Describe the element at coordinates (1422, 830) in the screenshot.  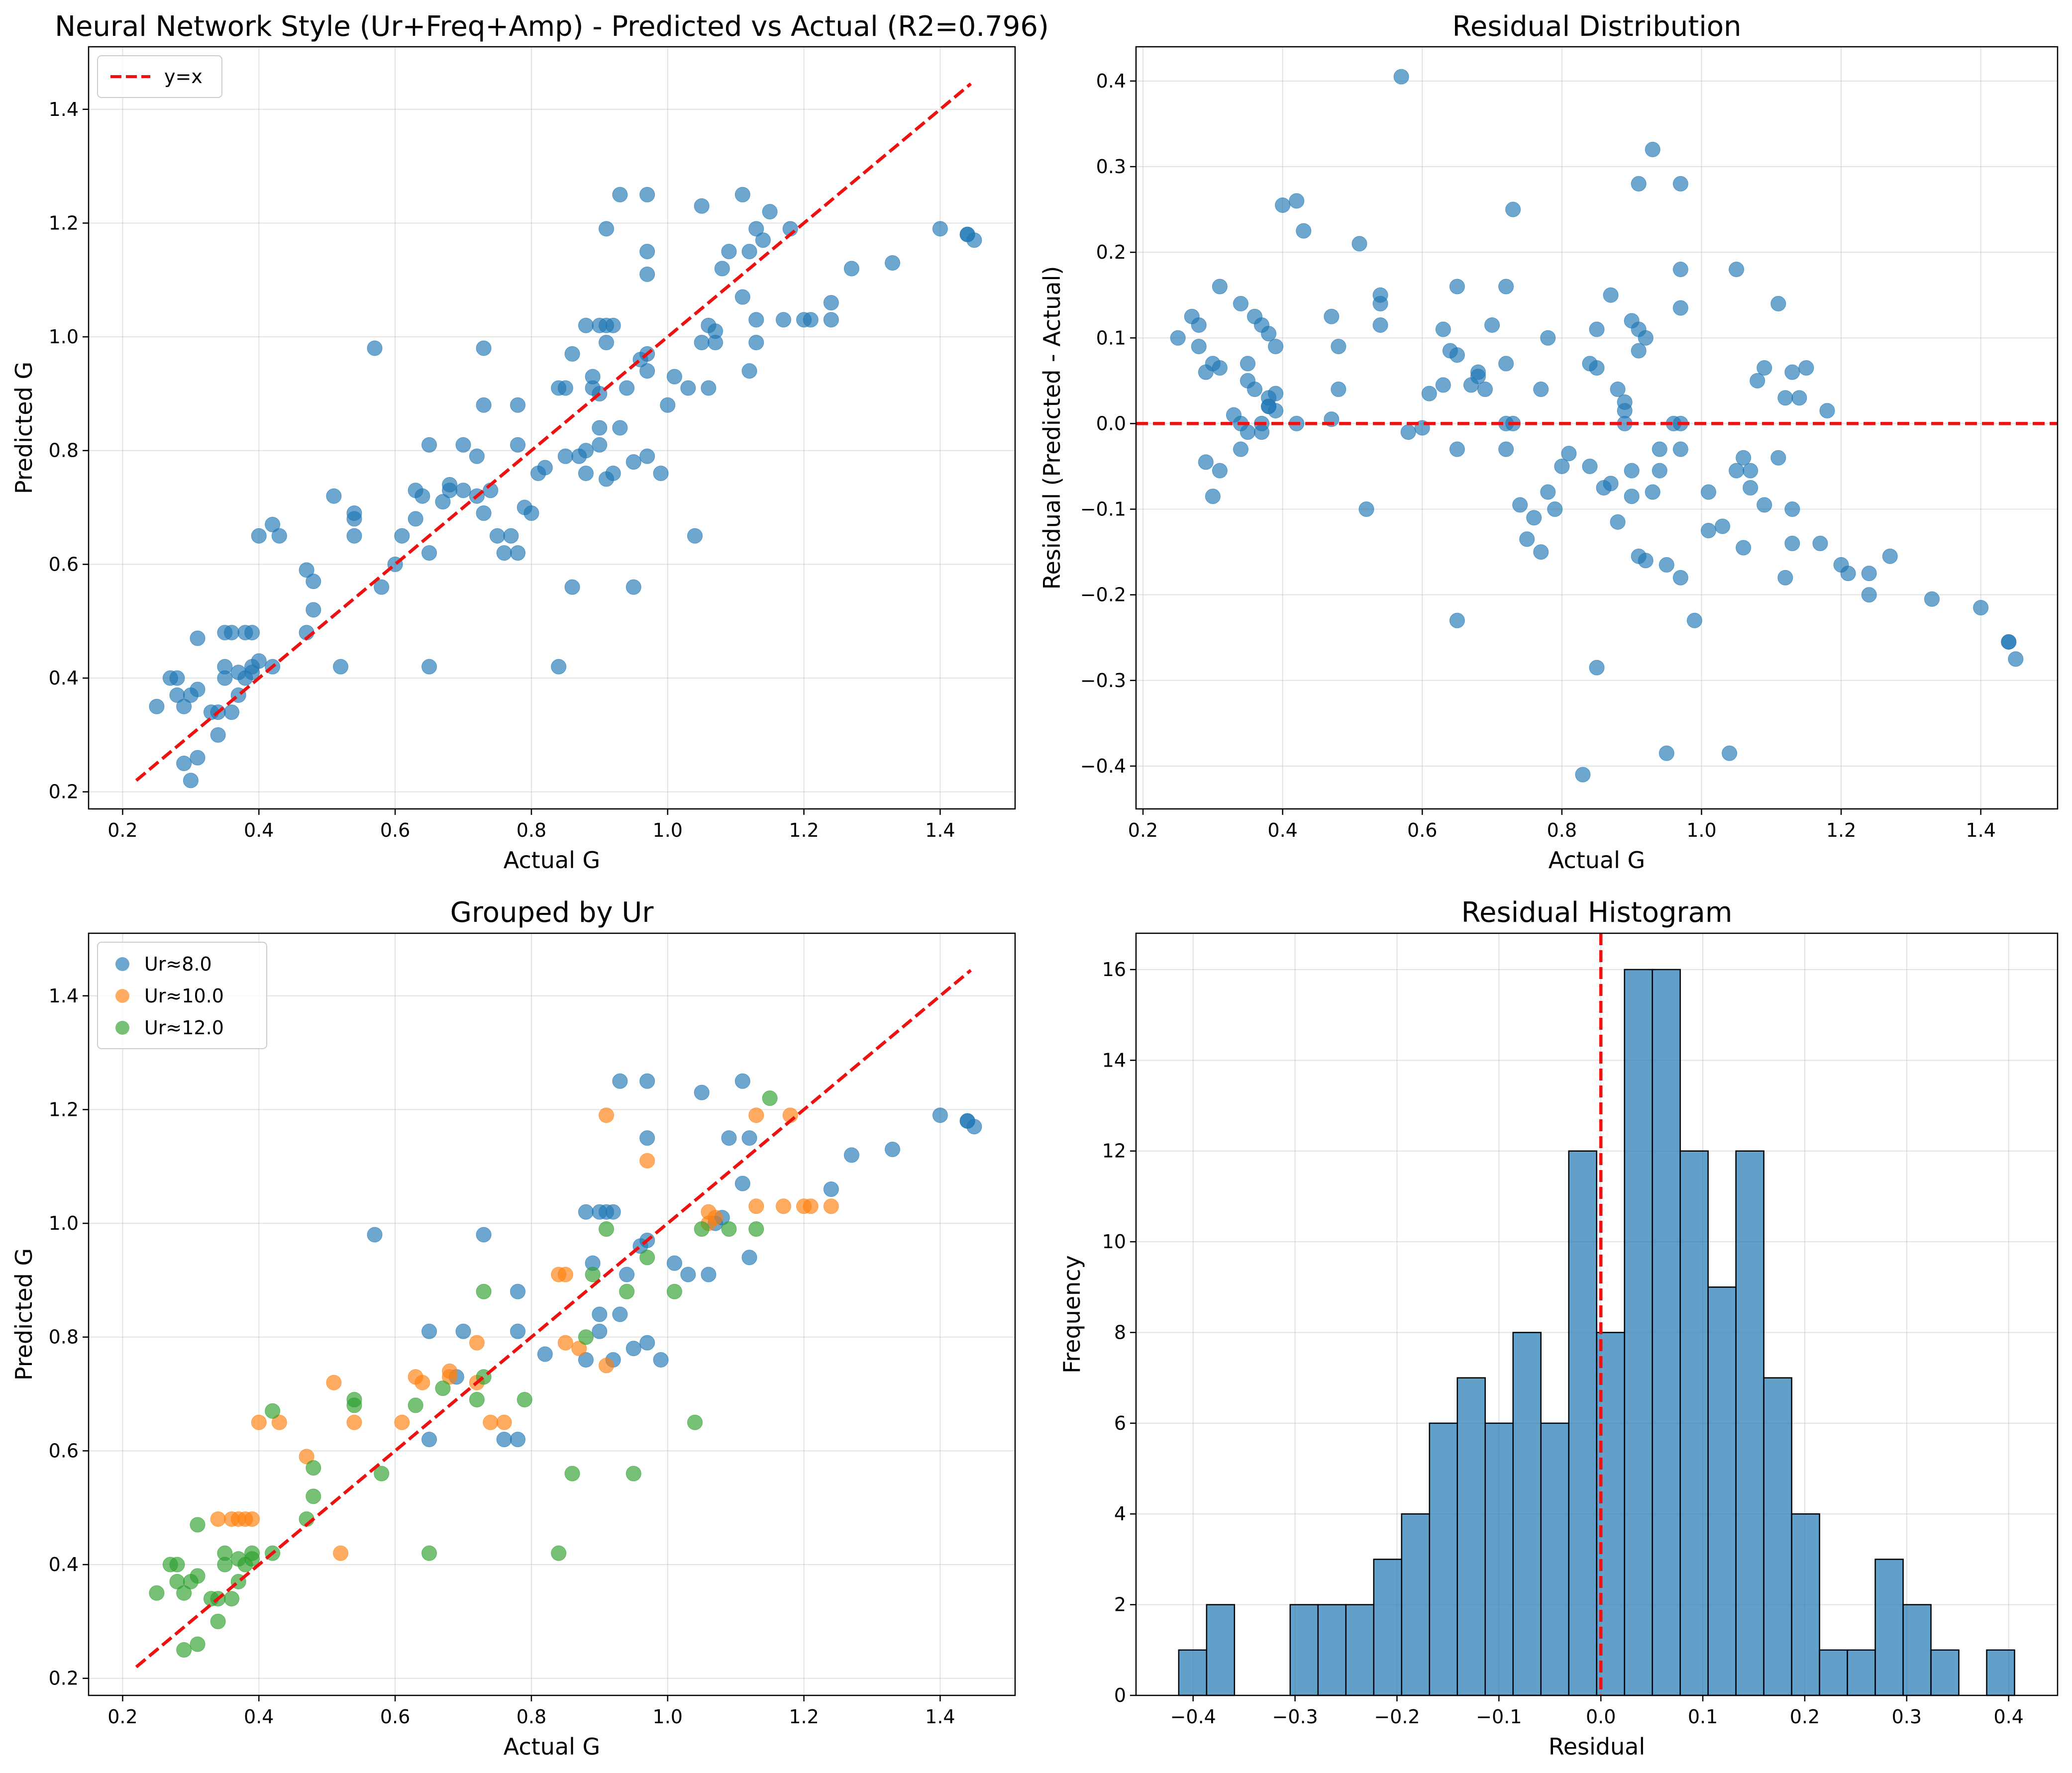
I see `tick-label-x-p2-2: 0.6` at that location.